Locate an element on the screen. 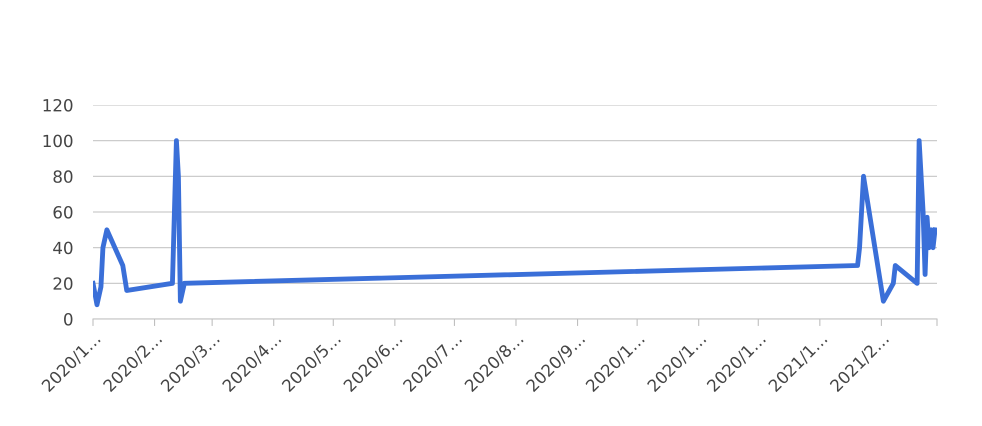 This screenshot has height=426, width=982. y-tick-label: 40 is located at coordinates (62, 248).